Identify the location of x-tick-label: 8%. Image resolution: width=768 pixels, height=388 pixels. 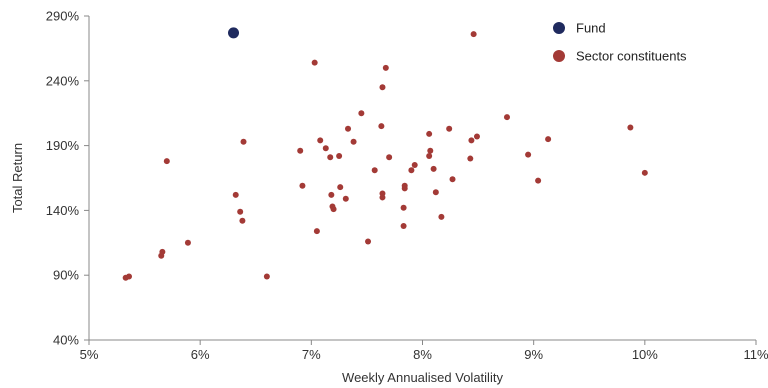
(422, 354).